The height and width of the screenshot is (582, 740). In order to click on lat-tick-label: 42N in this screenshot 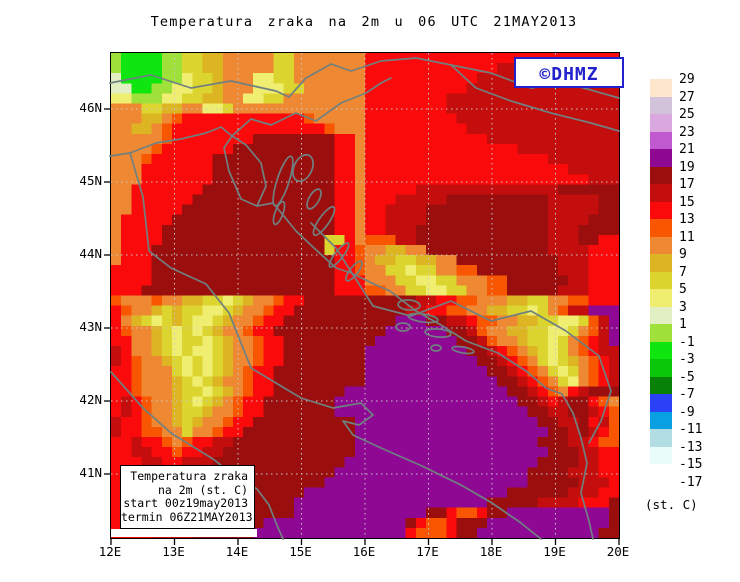, I will do `click(90, 399)`.